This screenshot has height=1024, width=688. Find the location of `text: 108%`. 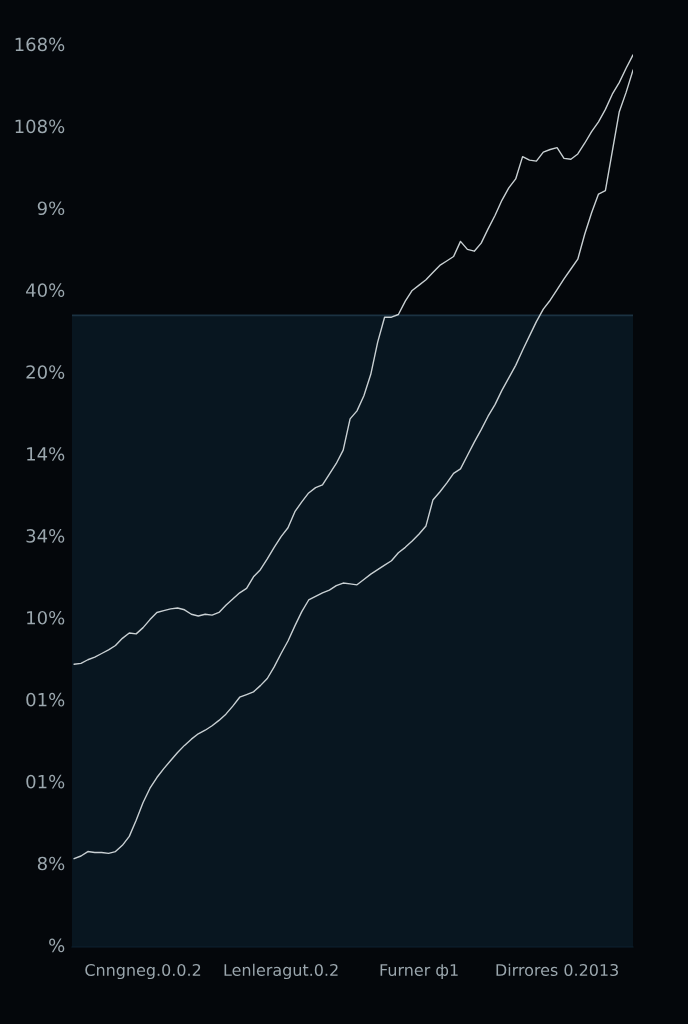

text: 108% is located at coordinates (40, 126).